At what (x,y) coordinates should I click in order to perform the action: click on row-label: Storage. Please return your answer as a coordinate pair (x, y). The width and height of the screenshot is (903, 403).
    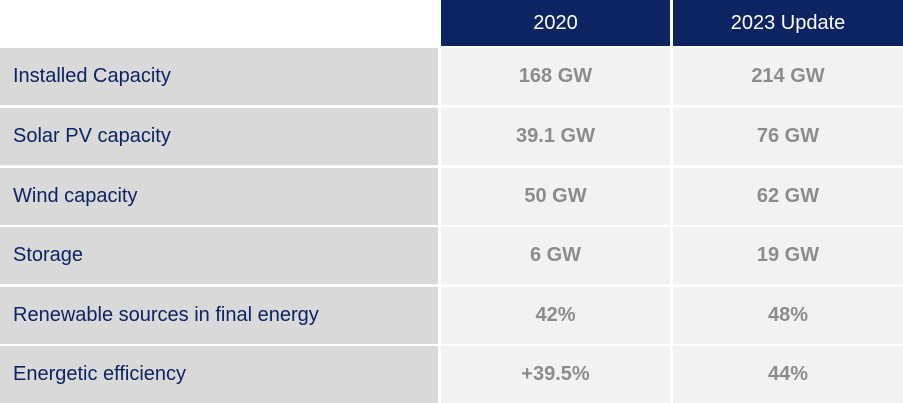
    Looking at the image, I should click on (219, 255).